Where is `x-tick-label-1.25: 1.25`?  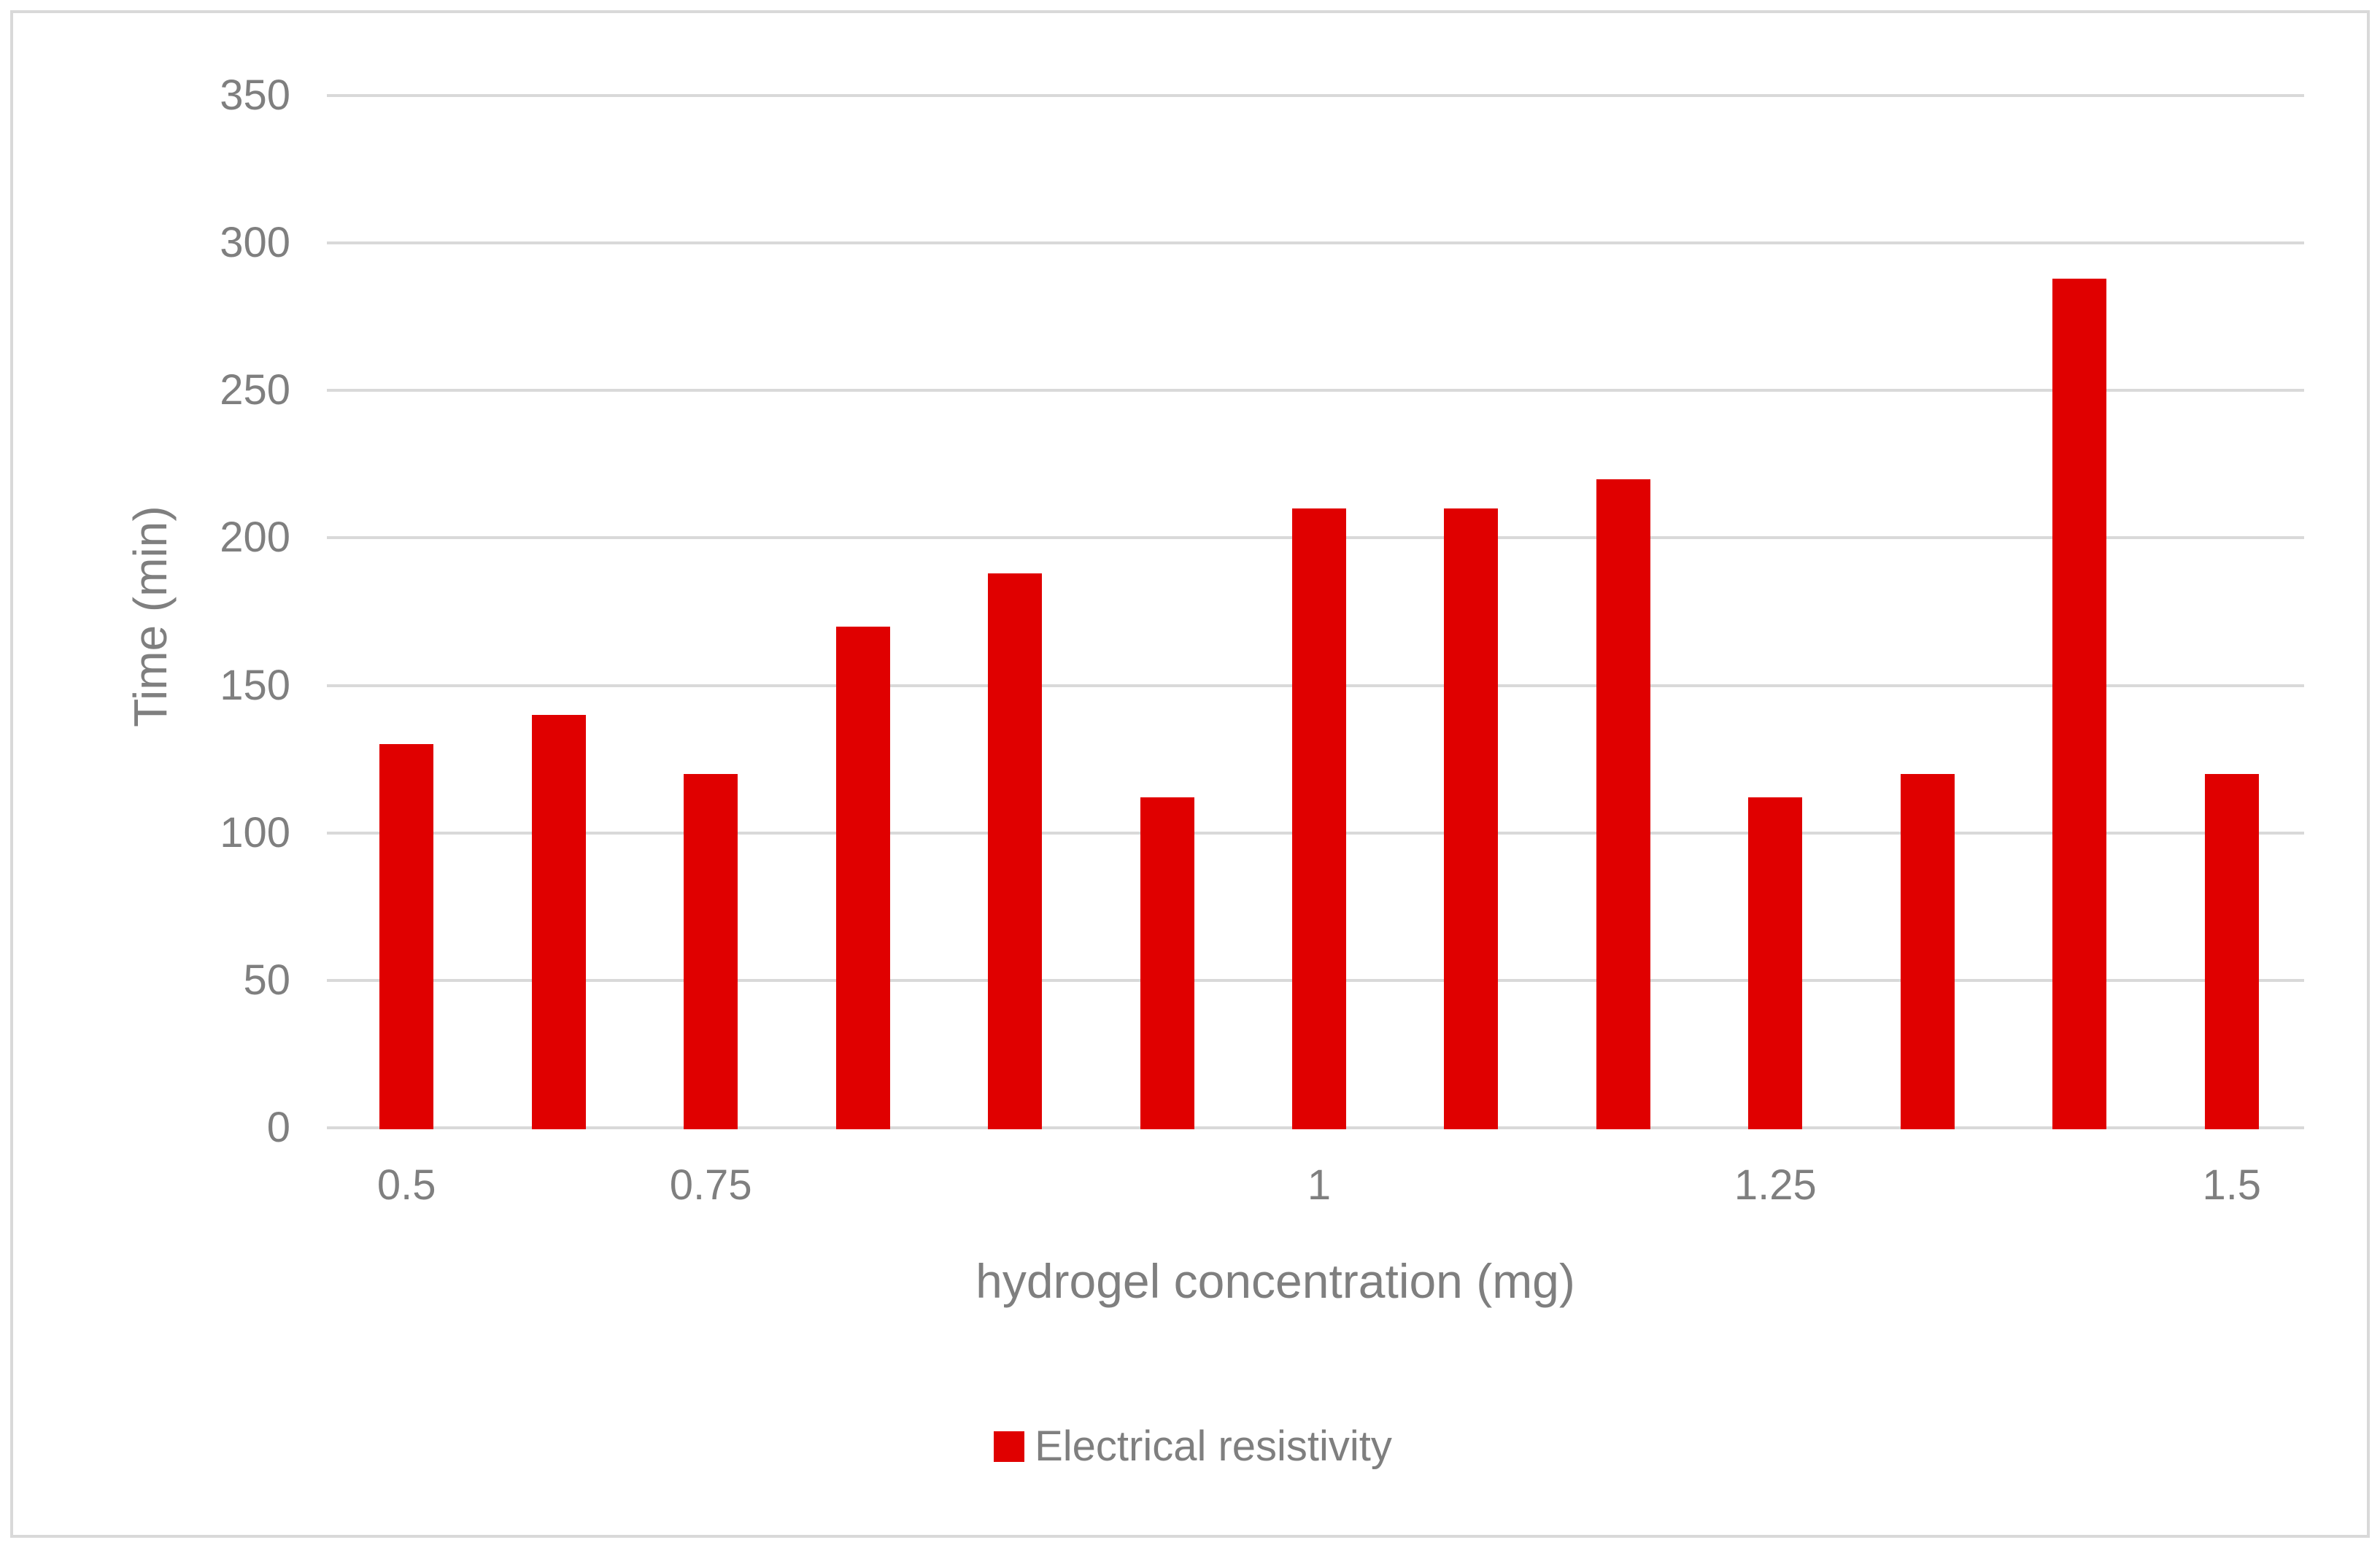 x-tick-label-1.25: 1.25 is located at coordinates (1776, 1185).